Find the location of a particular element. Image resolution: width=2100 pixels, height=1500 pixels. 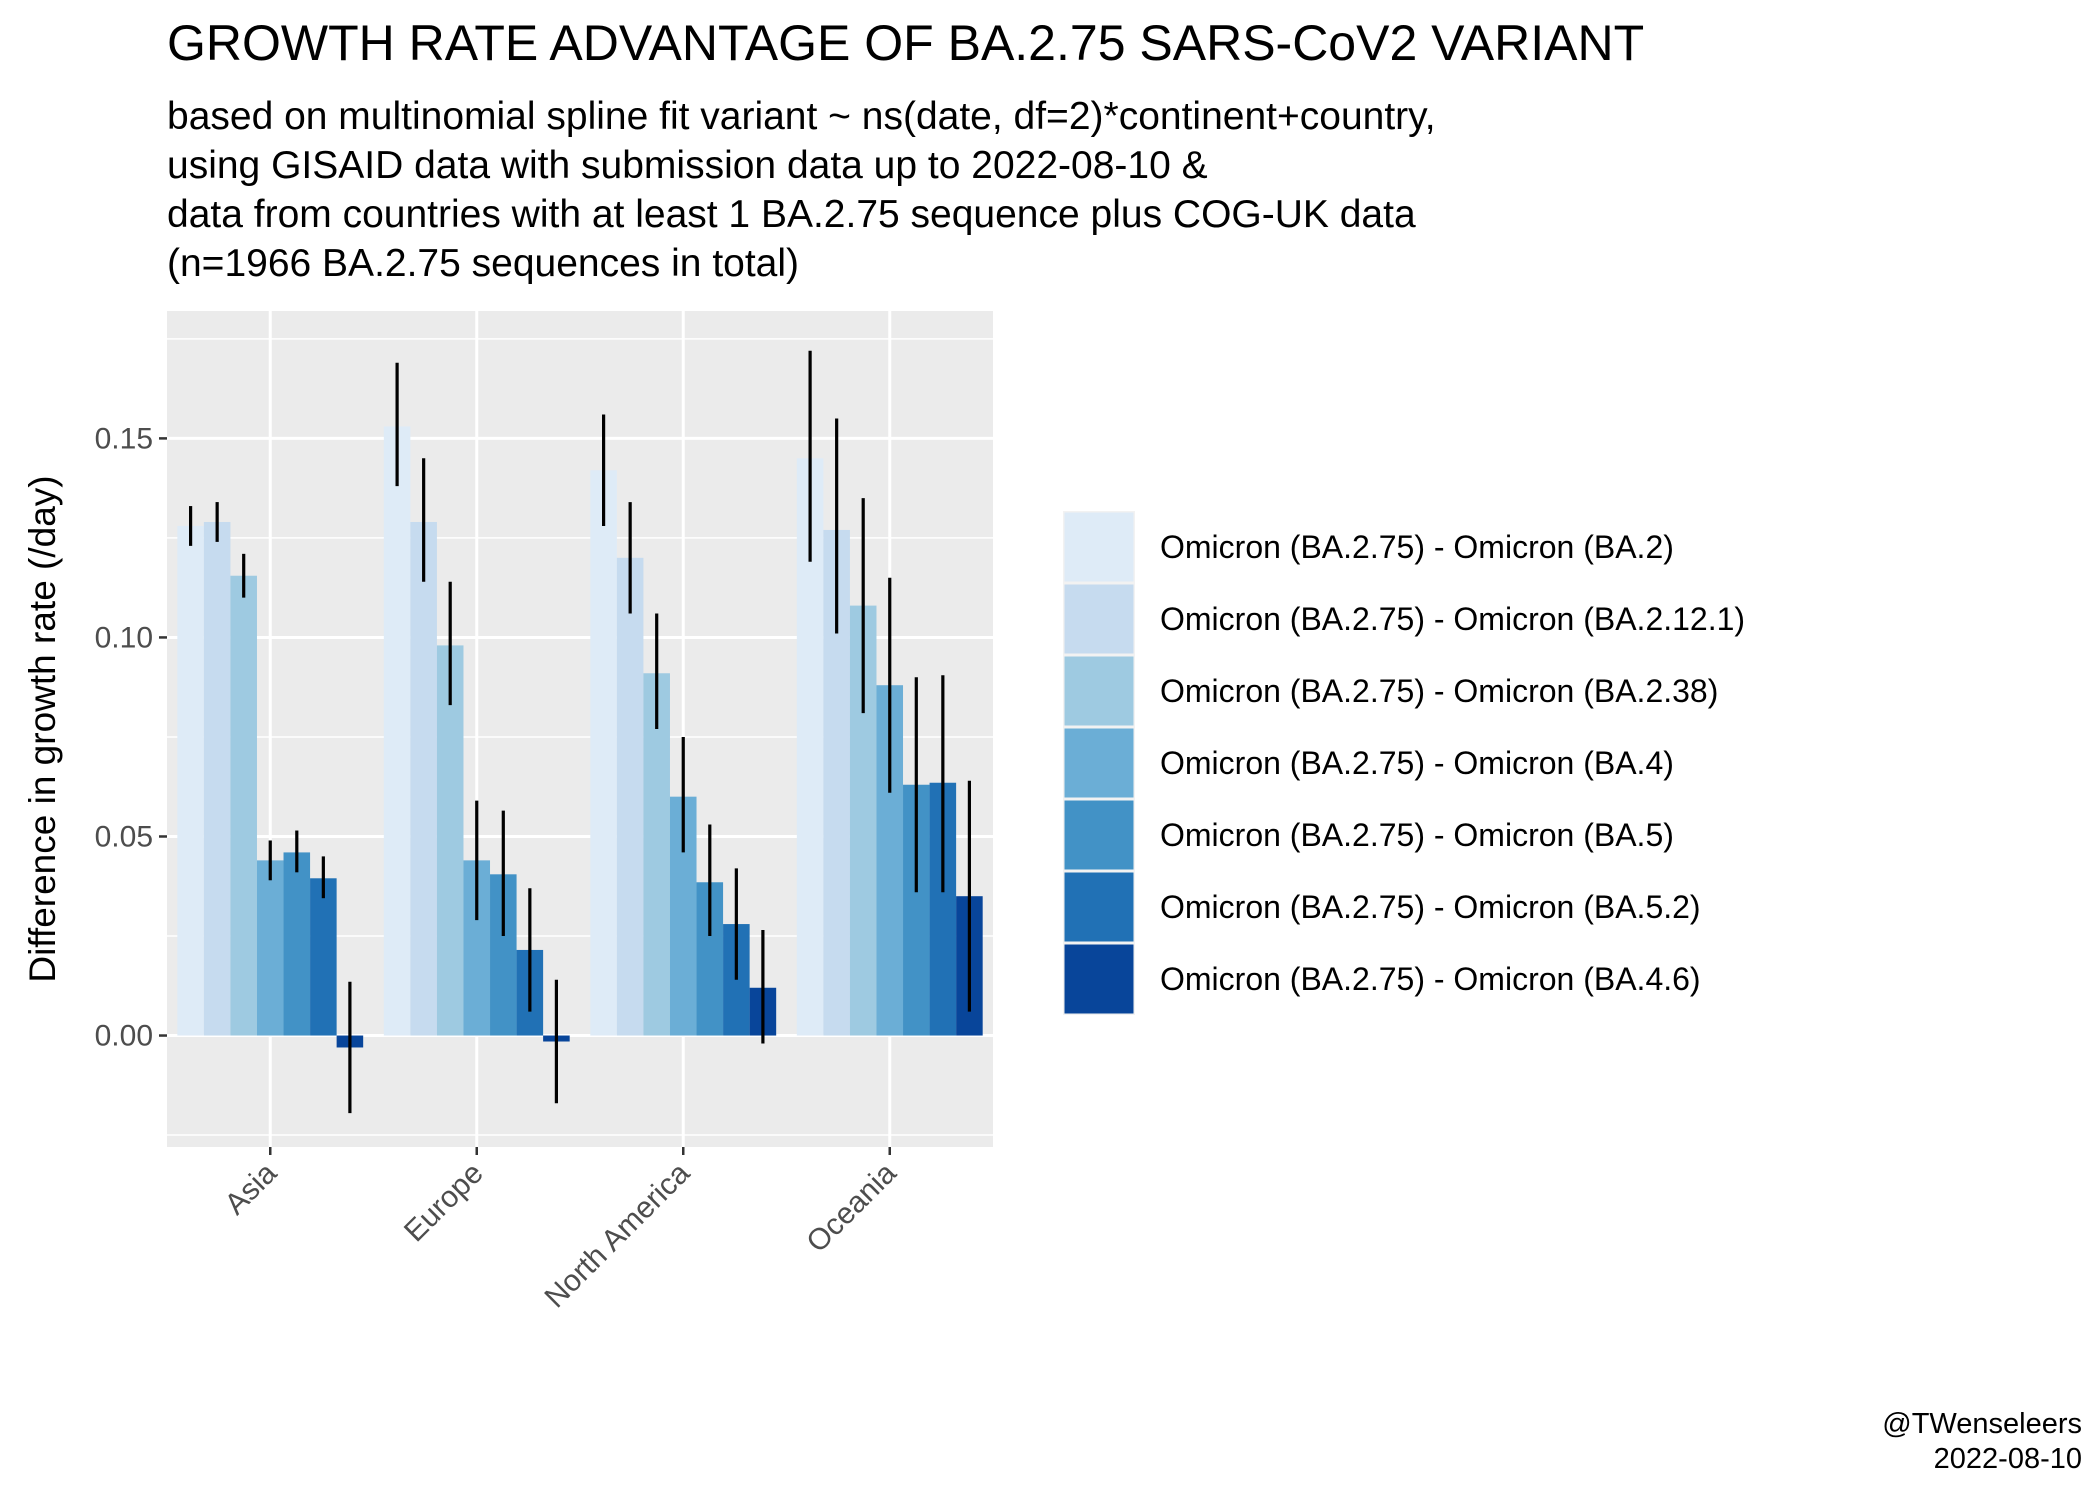

y-tick-label: 0.15 is located at coordinates (124, 438).